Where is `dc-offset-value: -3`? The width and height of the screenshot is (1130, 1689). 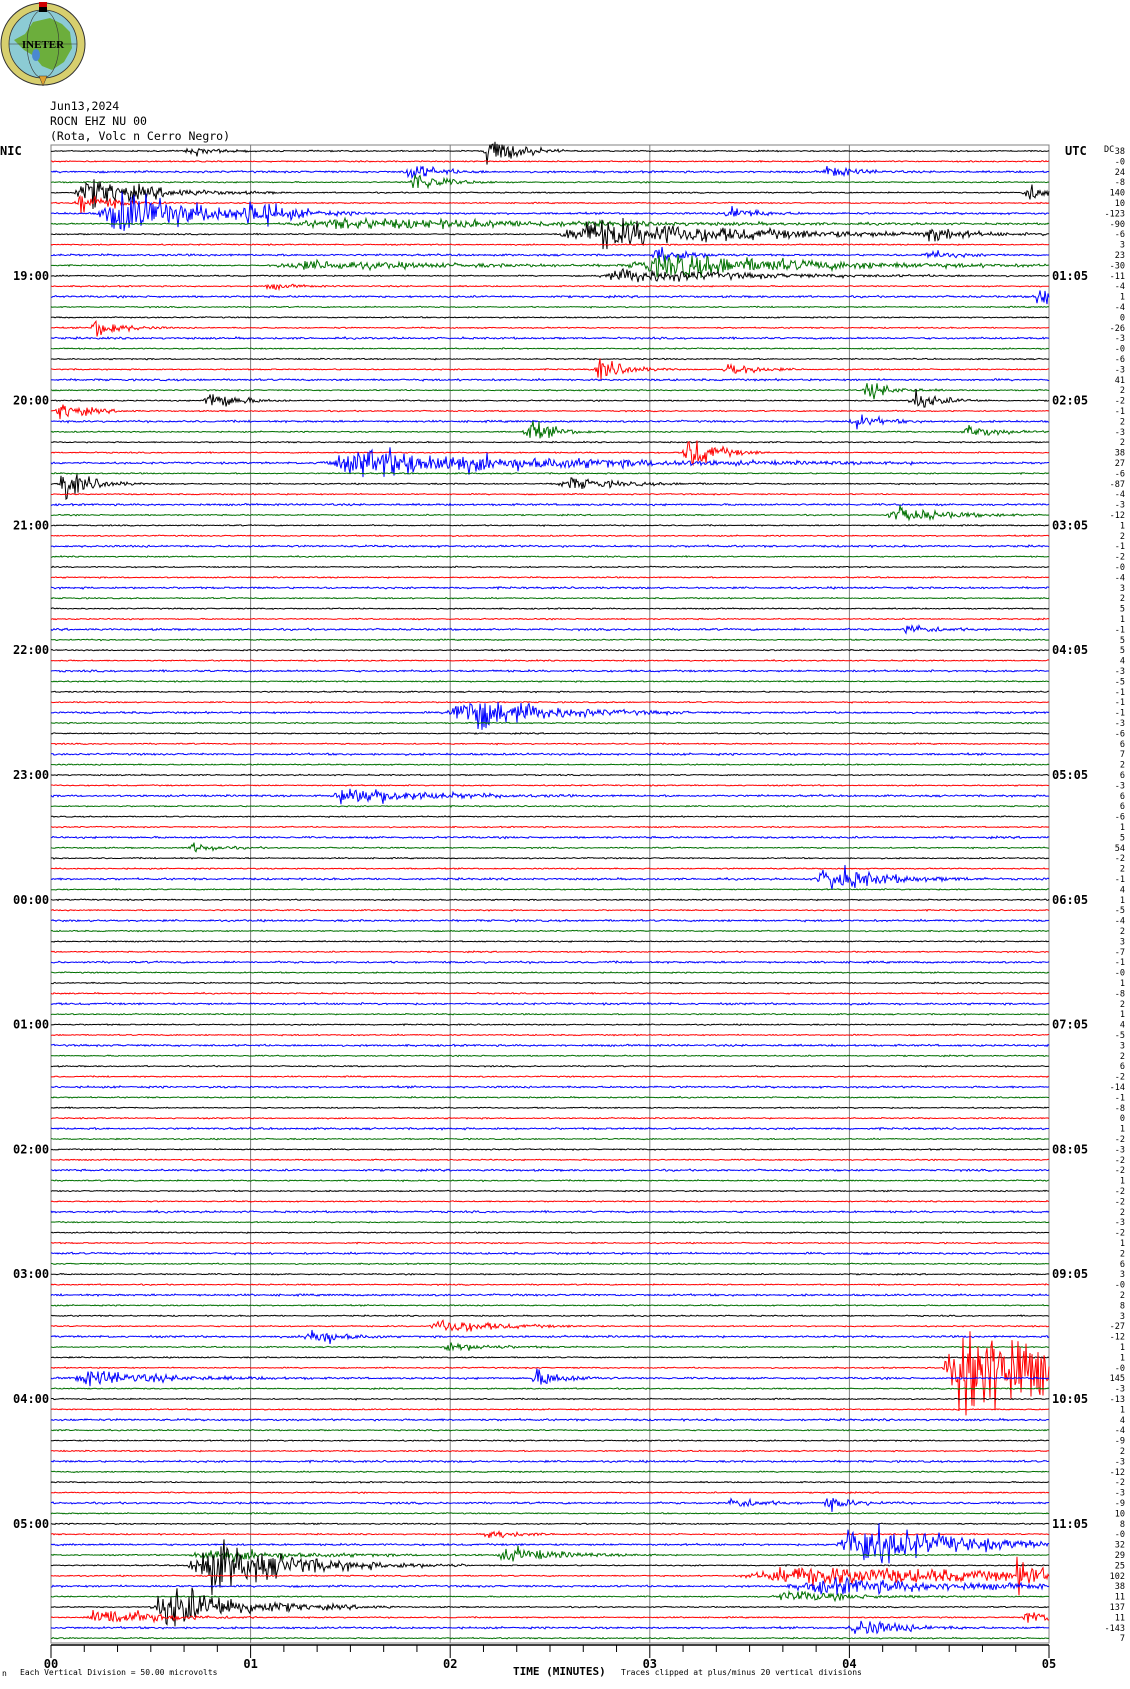 dc-offset-value: -3 is located at coordinates (1120, 1390).